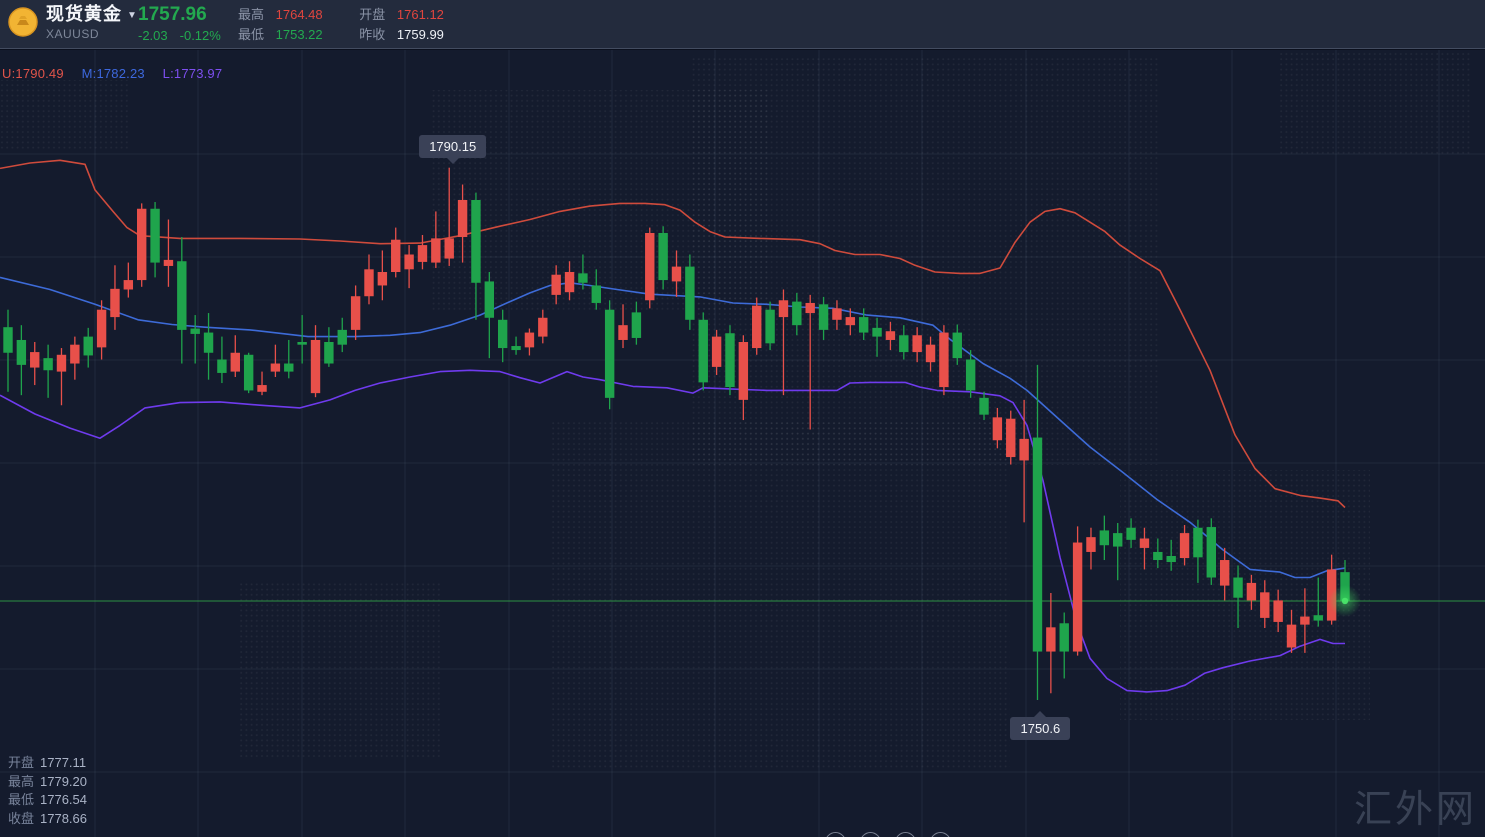 This screenshot has width=1485, height=837. I want to click on boll-lower-value: L:1773.97, so click(192, 73).